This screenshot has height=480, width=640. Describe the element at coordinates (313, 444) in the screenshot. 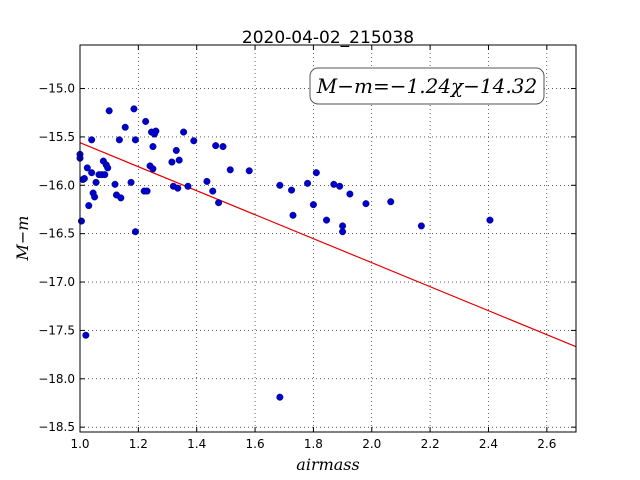

I see `x-tick-label: 1.8` at that location.